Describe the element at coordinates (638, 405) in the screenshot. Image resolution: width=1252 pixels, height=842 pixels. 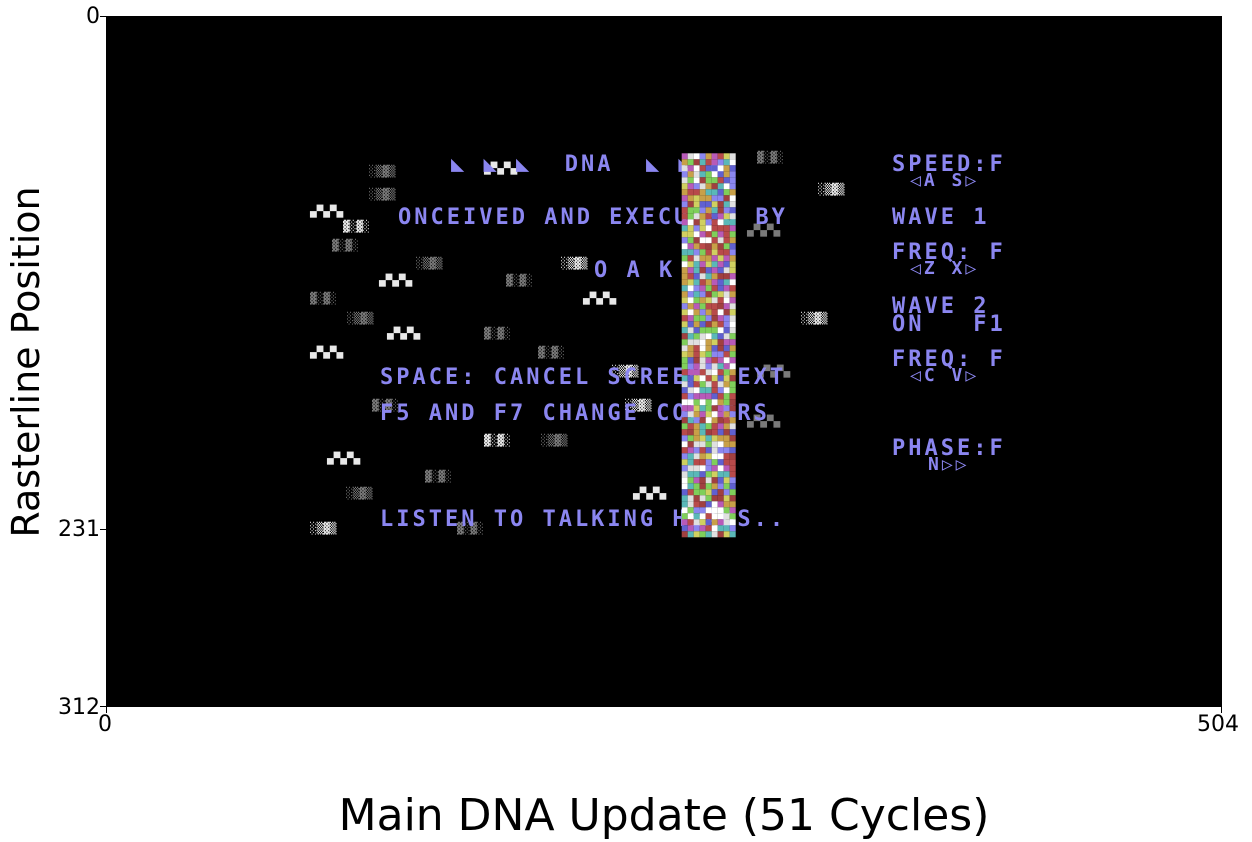
I see `sprite-noise-blob: ░▒▓▒` at that location.